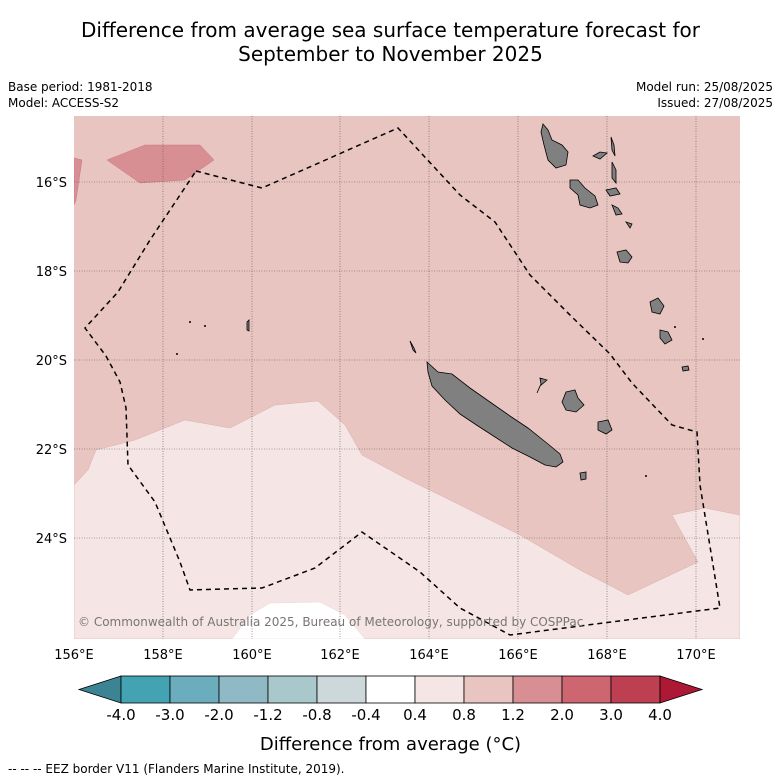 The image size is (781, 781). Describe the element at coordinates (252, 655) in the screenshot. I see `lon-tick-160E: 160°E` at that location.